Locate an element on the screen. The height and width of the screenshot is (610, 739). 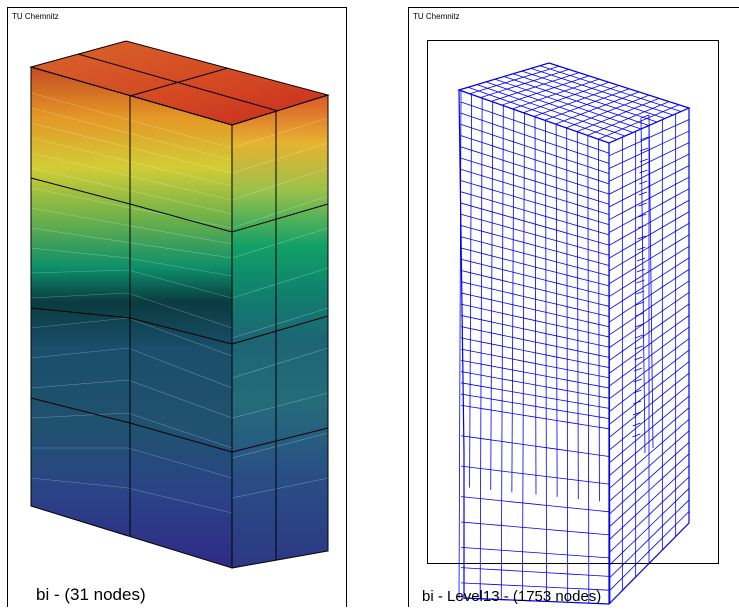
side-face is located at coordinates (280, 331).